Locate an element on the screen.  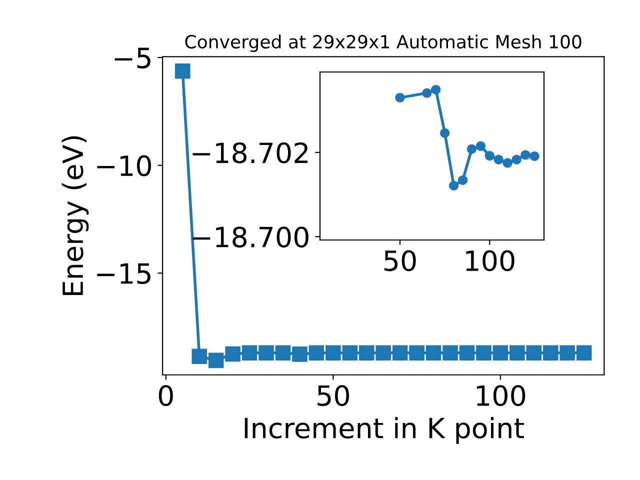
y-tick-label: −15 is located at coordinates (123, 273).